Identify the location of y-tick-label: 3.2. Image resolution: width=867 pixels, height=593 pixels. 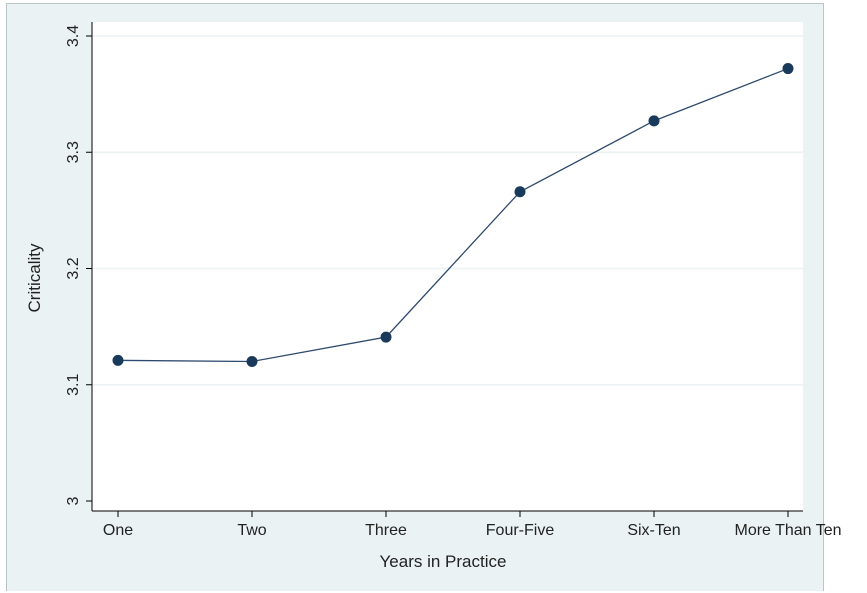
(73, 268).